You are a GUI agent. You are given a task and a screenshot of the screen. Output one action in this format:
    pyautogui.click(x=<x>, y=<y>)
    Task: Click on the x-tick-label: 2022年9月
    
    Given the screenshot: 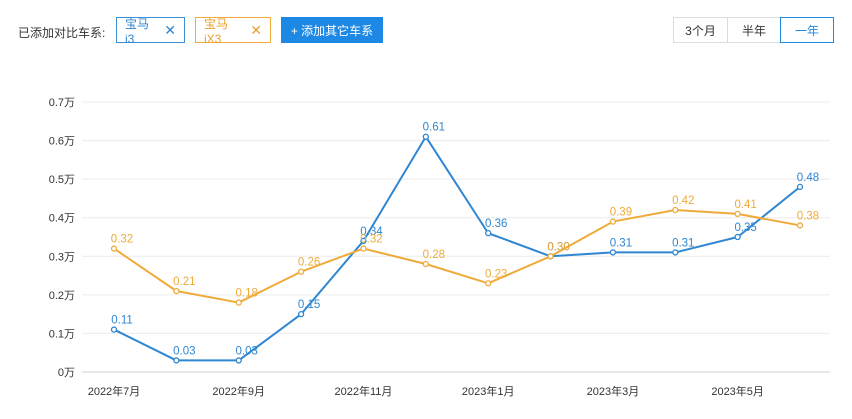 What is the action you would take?
    pyautogui.click(x=238, y=391)
    